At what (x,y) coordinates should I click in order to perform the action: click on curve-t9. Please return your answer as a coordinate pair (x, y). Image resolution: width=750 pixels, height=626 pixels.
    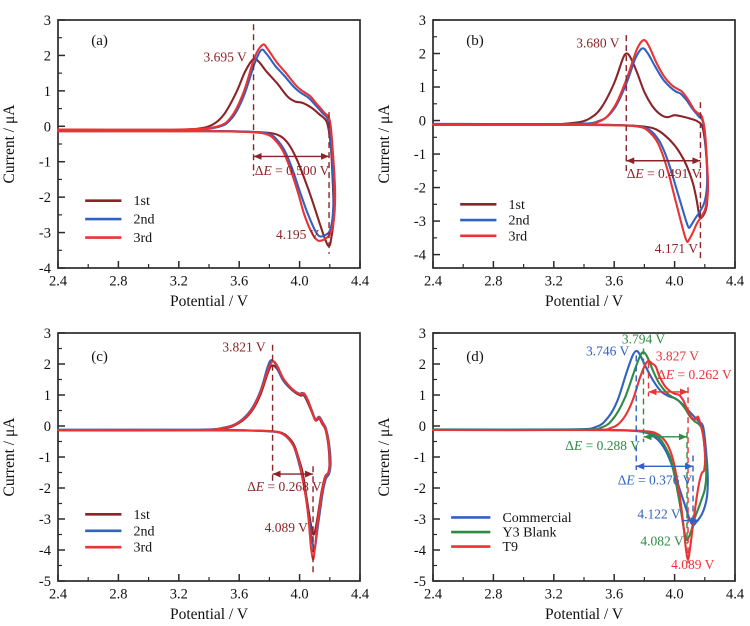
    Looking at the image, I should click on (569, 460).